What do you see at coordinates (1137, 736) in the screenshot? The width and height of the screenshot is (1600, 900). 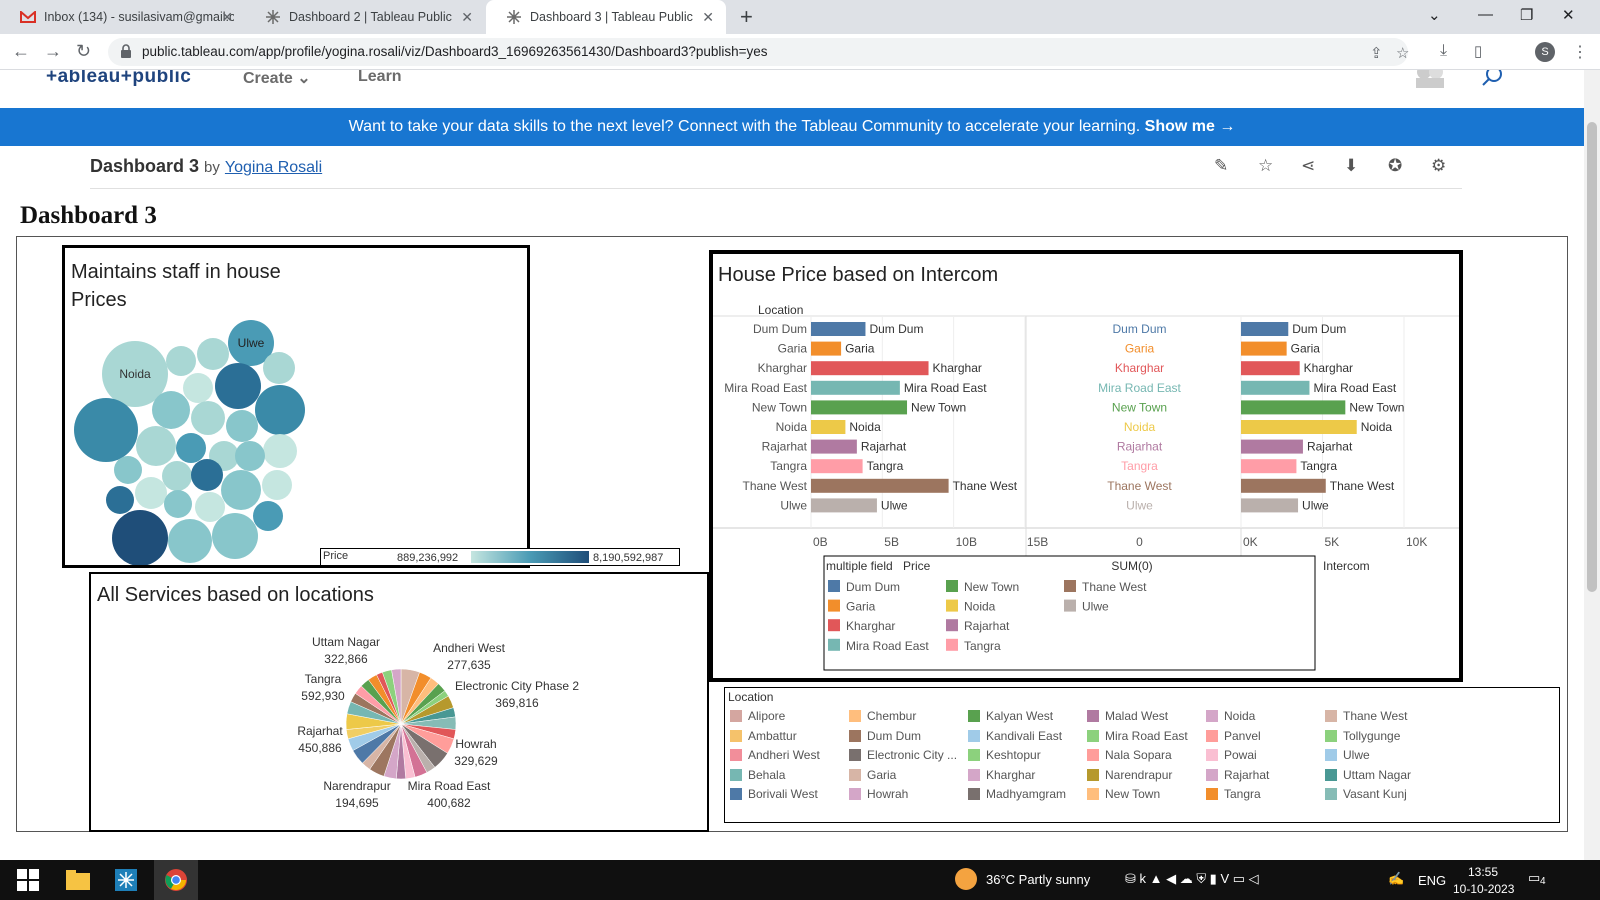 I see `location-legend-item: Mira Road East` at bounding box center [1137, 736].